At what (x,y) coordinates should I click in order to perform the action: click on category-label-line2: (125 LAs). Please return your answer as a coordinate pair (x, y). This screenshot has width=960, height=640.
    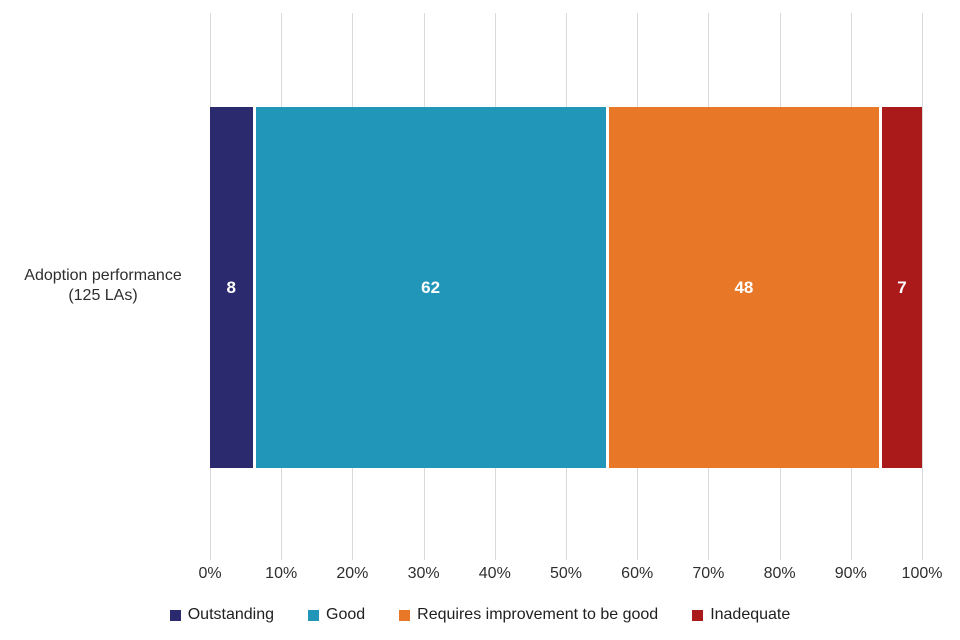
    Looking at the image, I should click on (103, 295).